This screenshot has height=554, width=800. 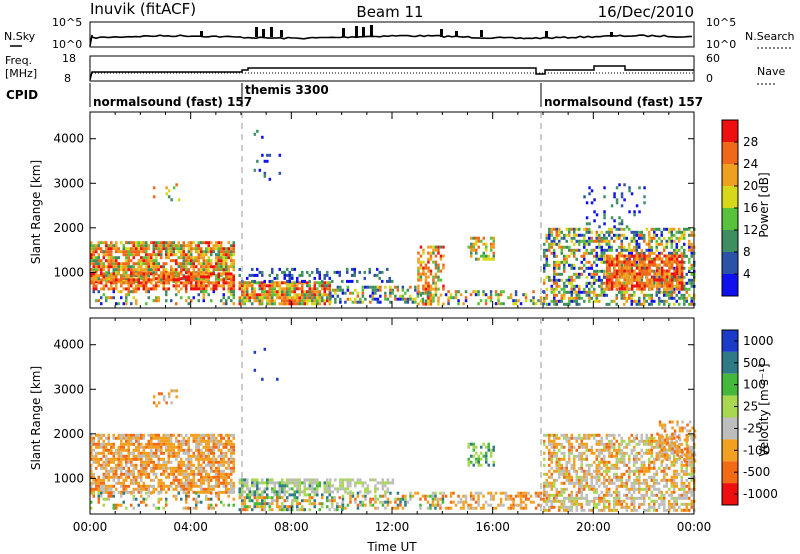 What do you see at coordinates (750, 142) in the screenshot?
I see `colorbar-tick-label: 28` at bounding box center [750, 142].